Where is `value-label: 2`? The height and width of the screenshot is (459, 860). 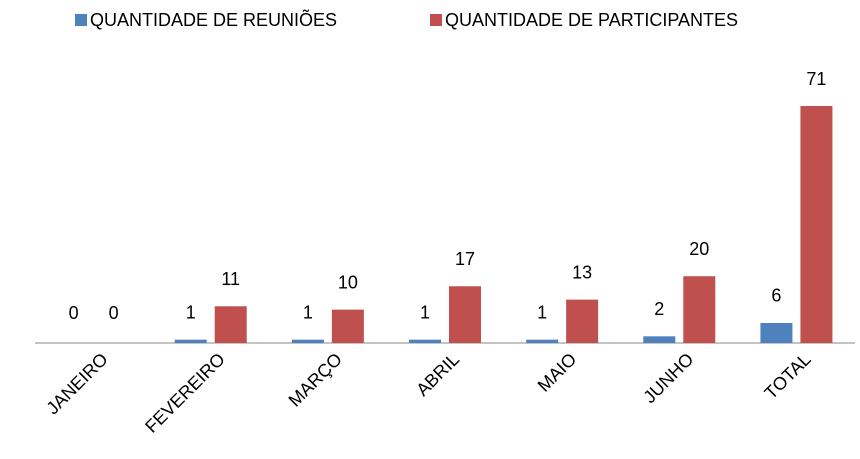 value-label: 2 is located at coordinates (659, 309).